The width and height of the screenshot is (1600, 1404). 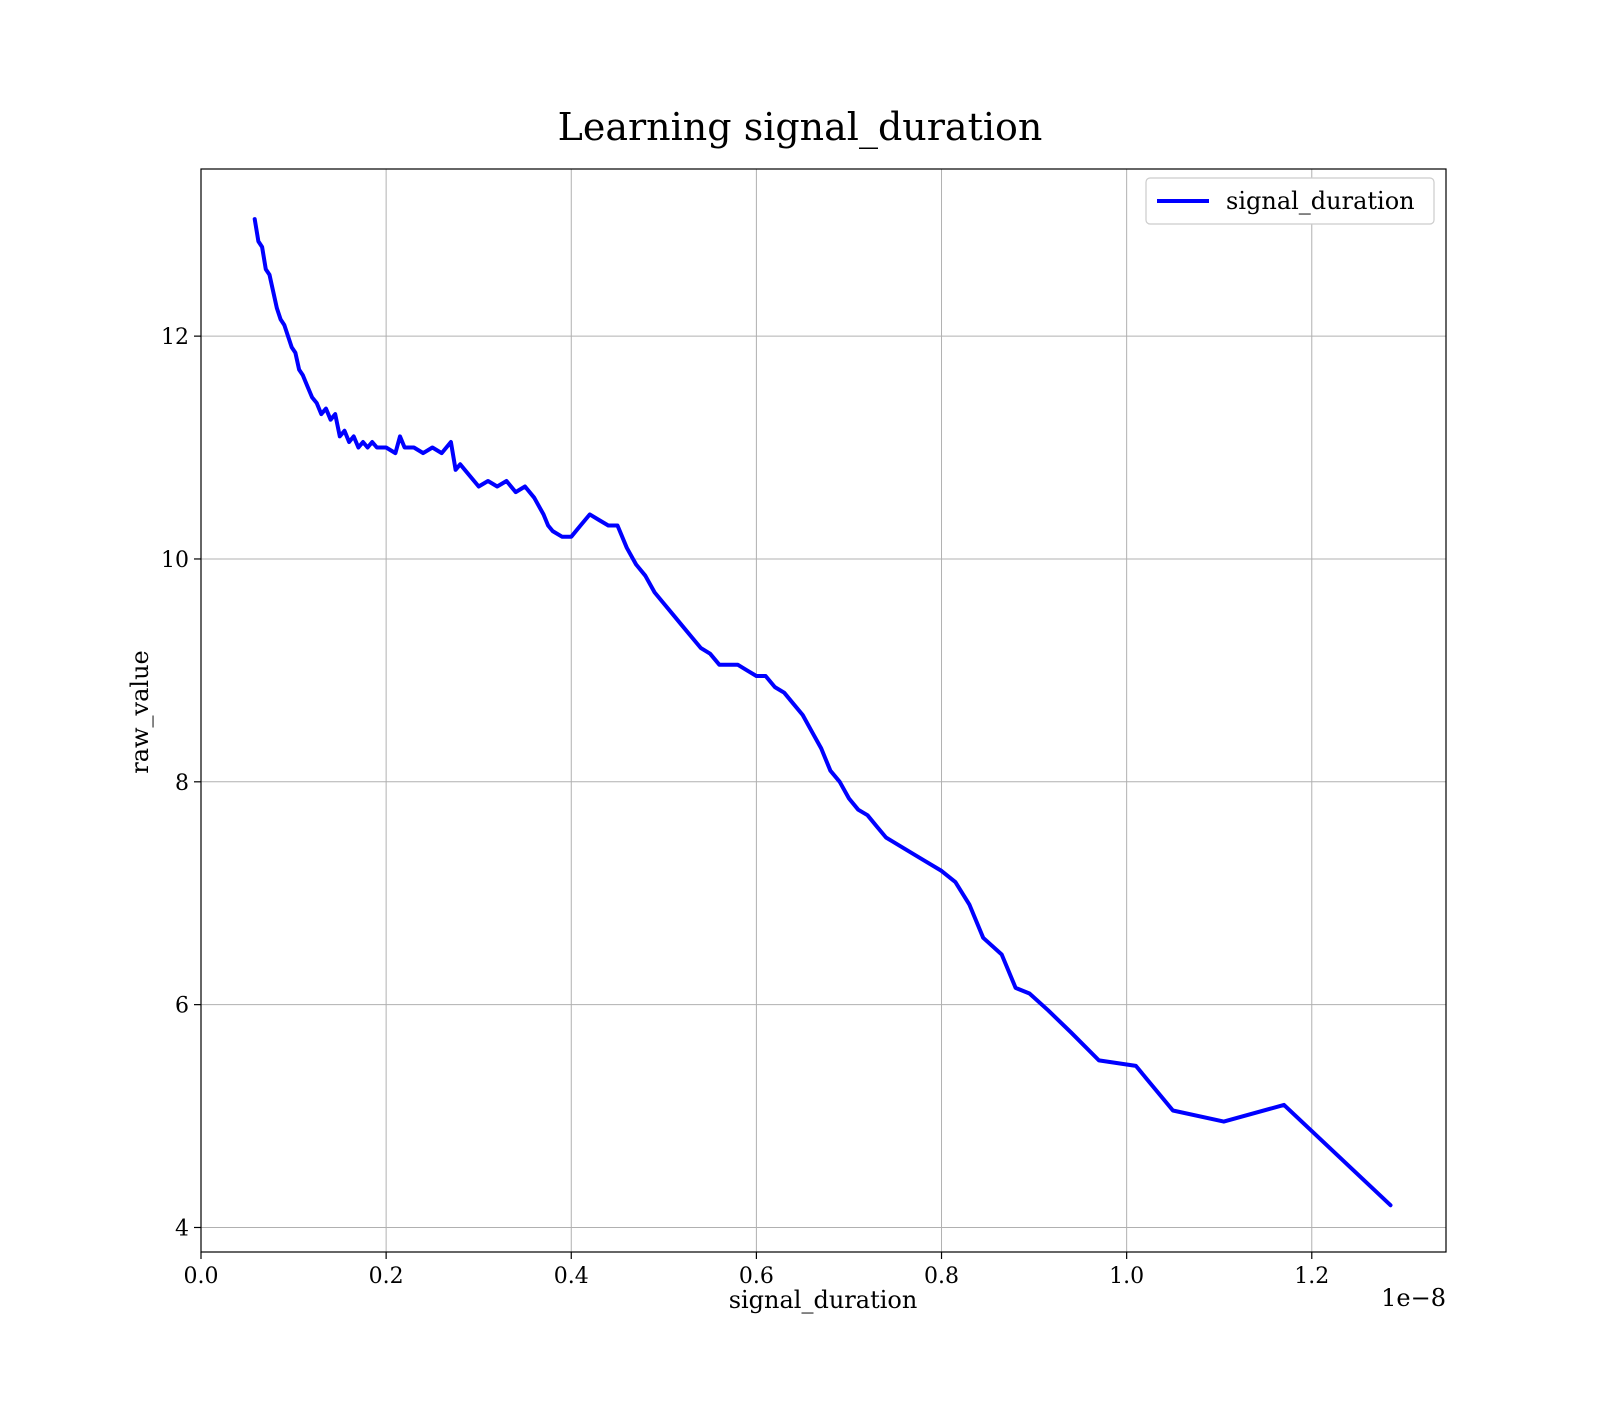 I want to click on y-tick-label: 10, so click(x=175, y=560).